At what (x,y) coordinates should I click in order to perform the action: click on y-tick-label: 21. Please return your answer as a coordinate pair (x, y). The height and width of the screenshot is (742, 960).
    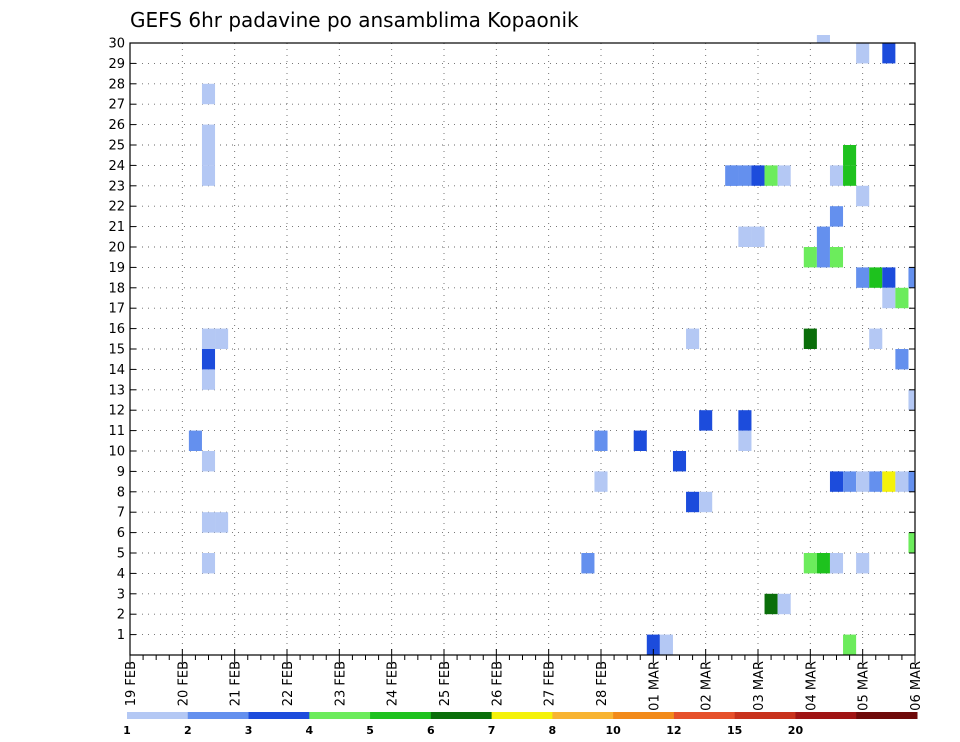
    Looking at the image, I should click on (116, 227).